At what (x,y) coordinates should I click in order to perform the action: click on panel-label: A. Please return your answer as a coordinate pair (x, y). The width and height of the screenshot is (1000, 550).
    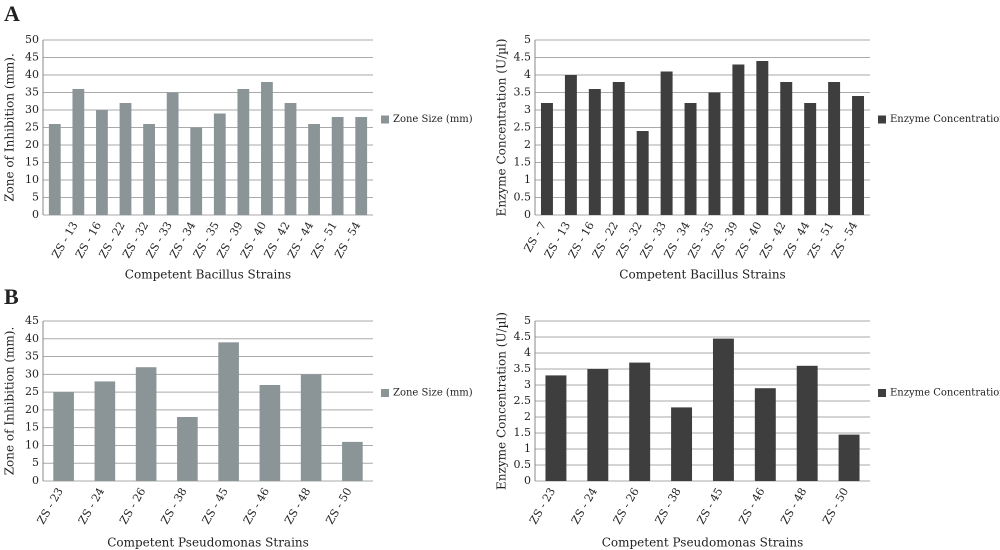
    Looking at the image, I should click on (12, 13).